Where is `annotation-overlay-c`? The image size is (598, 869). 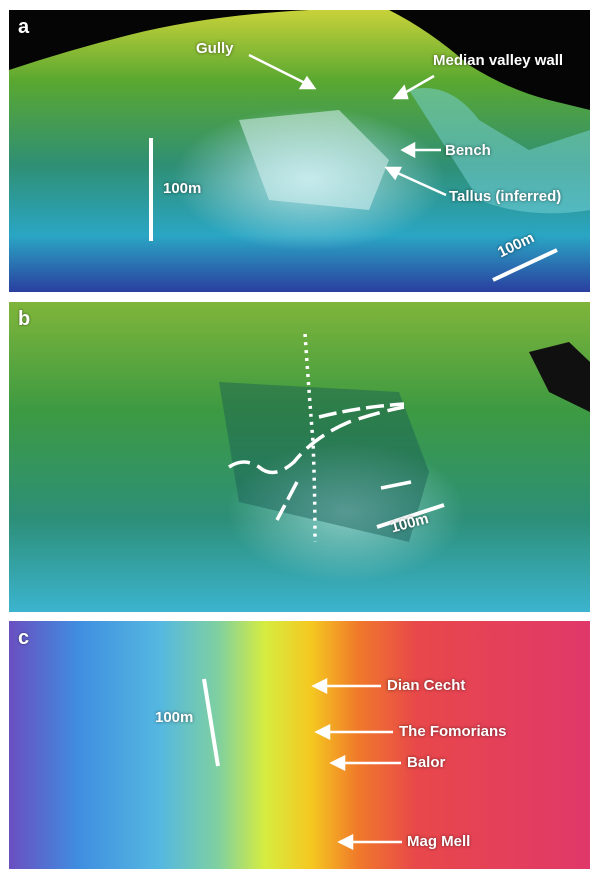
annotation-overlay-c is located at coordinates (302, 764).